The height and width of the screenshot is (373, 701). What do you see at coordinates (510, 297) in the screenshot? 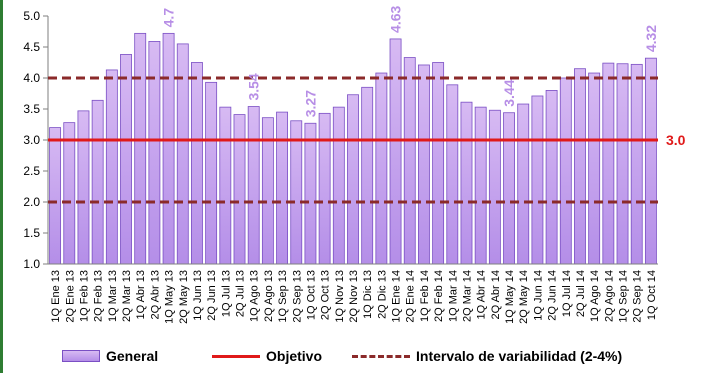
I see `x-tick-label-1q-may-14: 1Q May 14` at bounding box center [510, 297].